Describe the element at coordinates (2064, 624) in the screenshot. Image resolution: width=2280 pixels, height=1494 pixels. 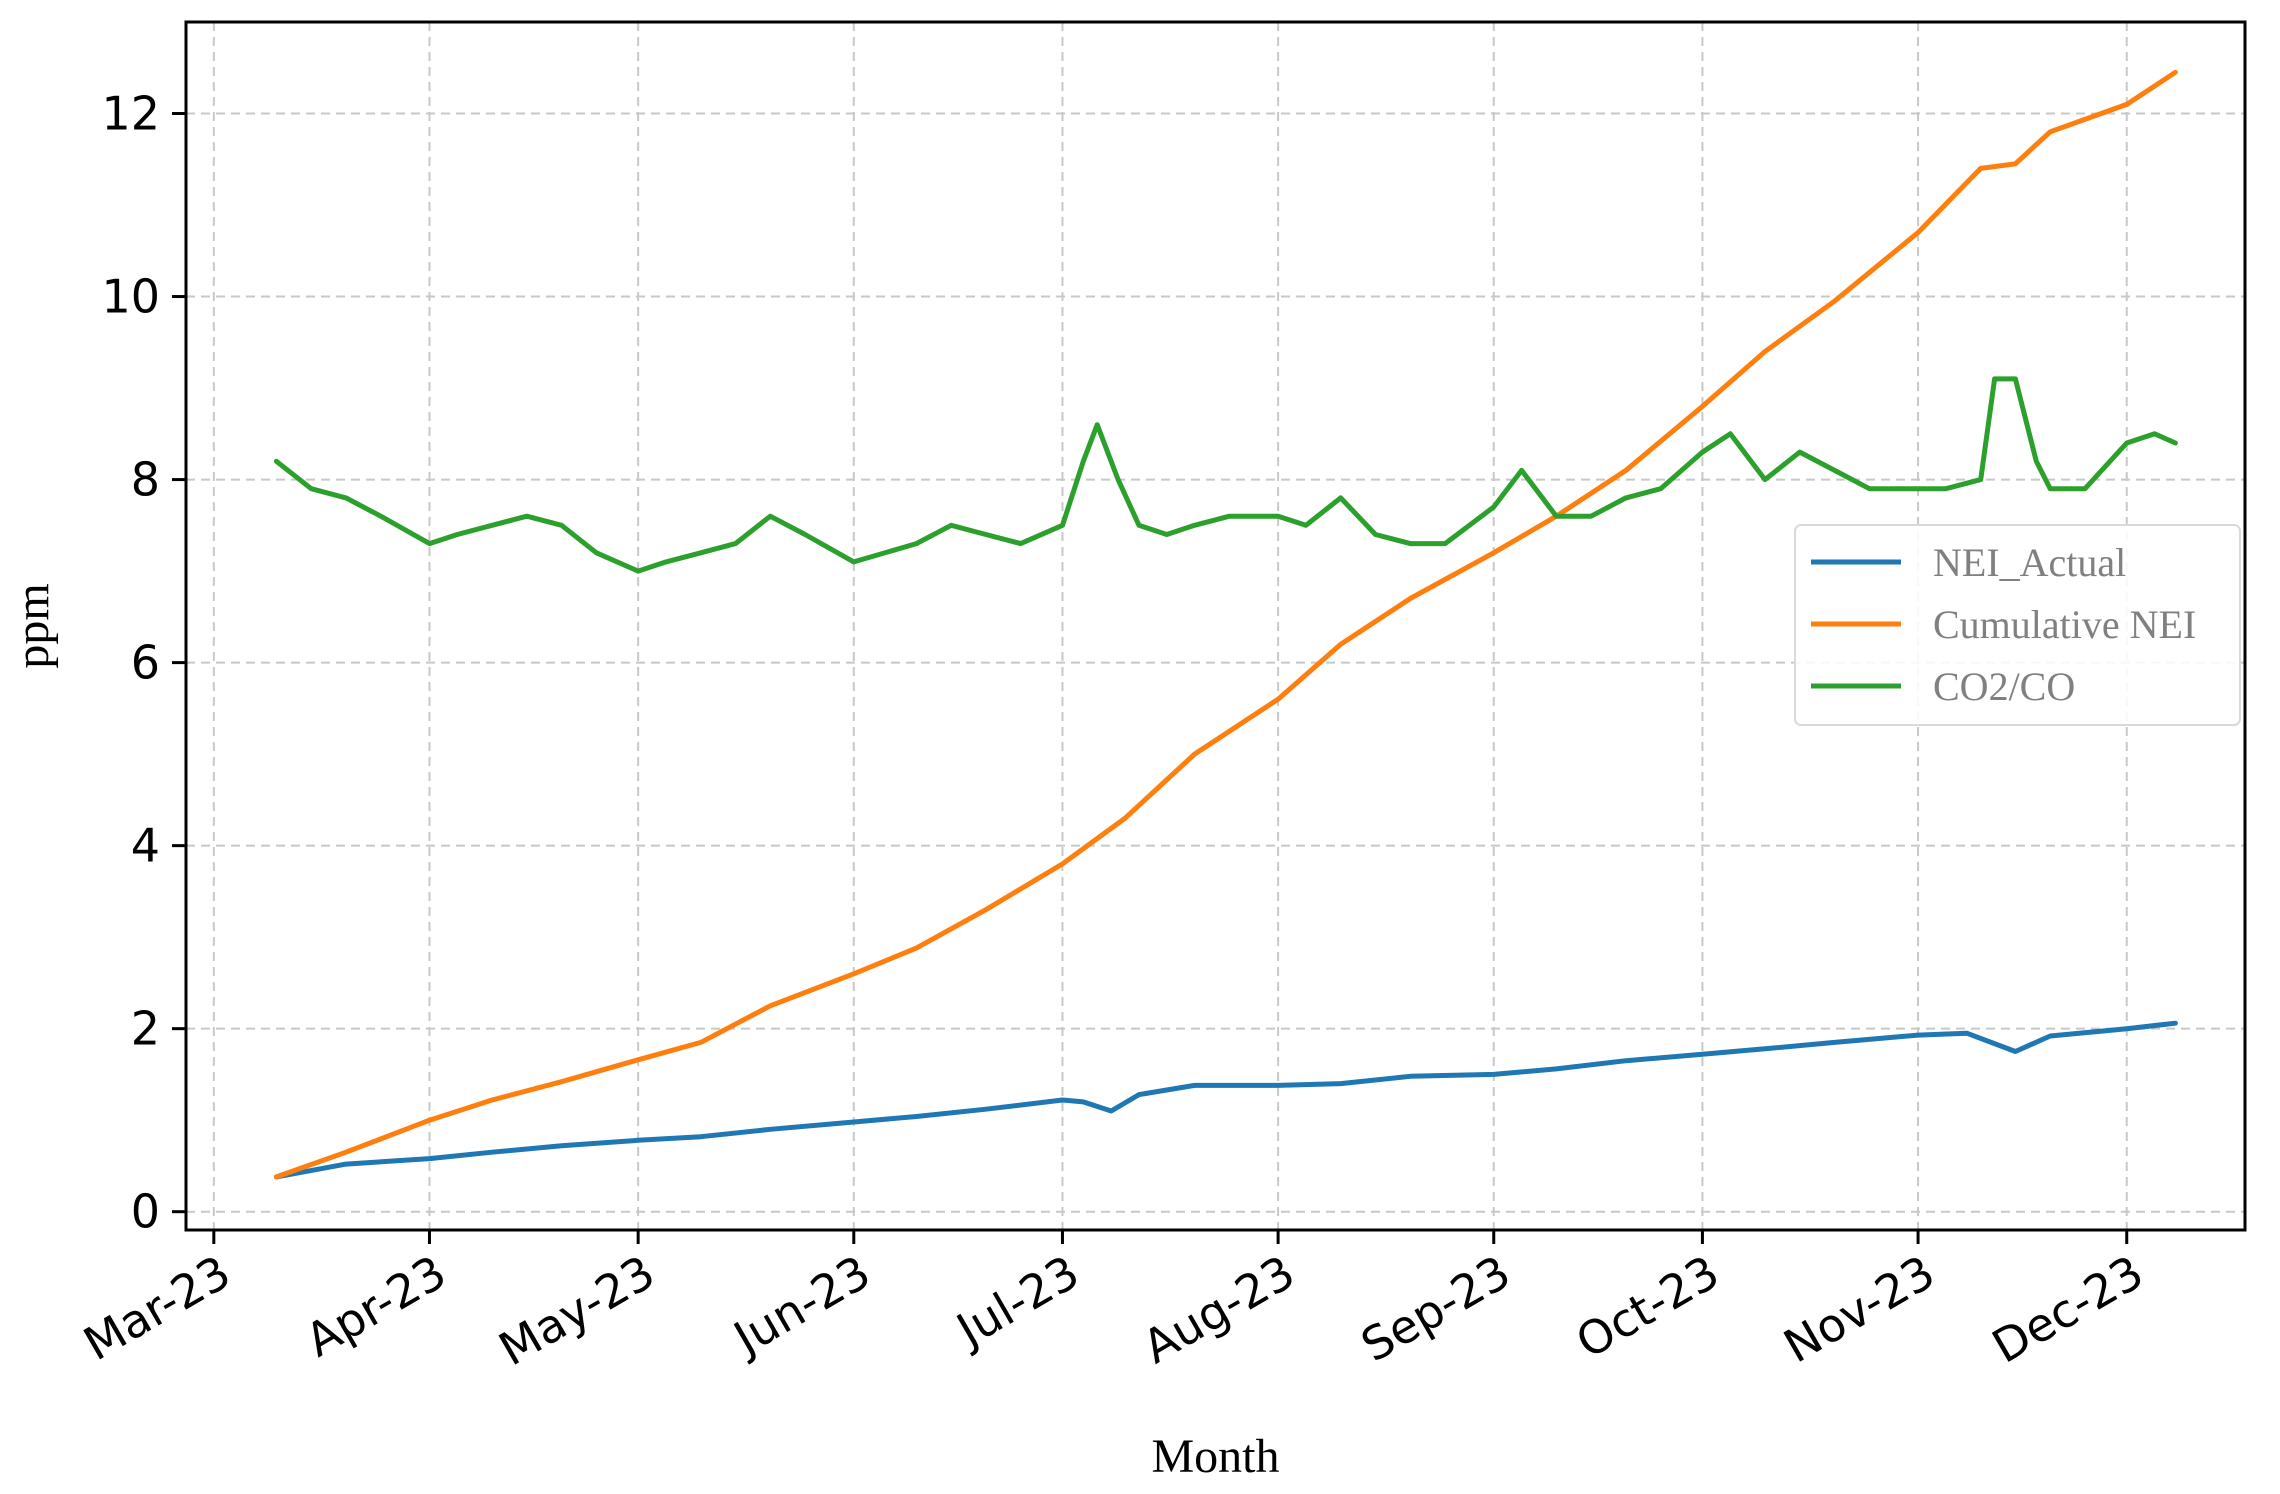
I see `legend-entry: Cumulative NEI` at that location.